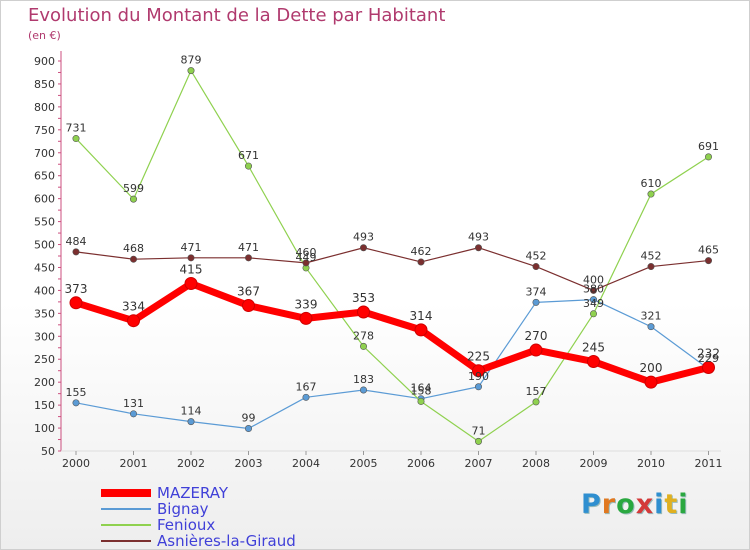 Image resolution: width=750 pixels, height=550 pixels. I want to click on data-label-asni-res-la-giraud: 460, so click(306, 252).